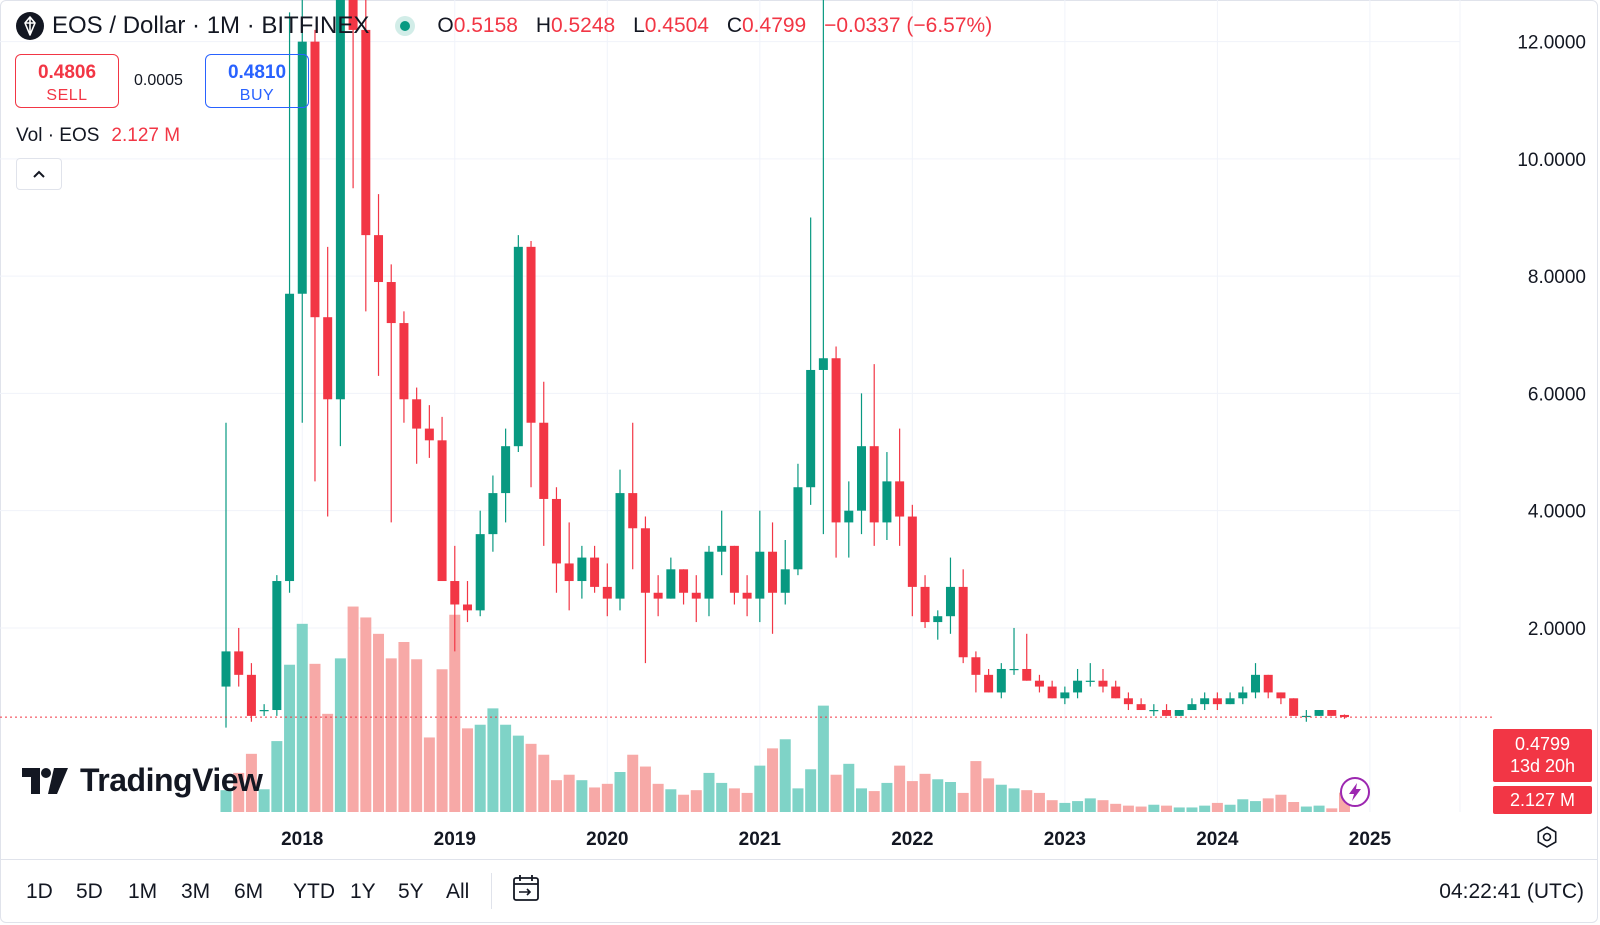  Describe the element at coordinates (1551, 160) in the screenshot. I see `price-tick-label: 10.0000` at that location.